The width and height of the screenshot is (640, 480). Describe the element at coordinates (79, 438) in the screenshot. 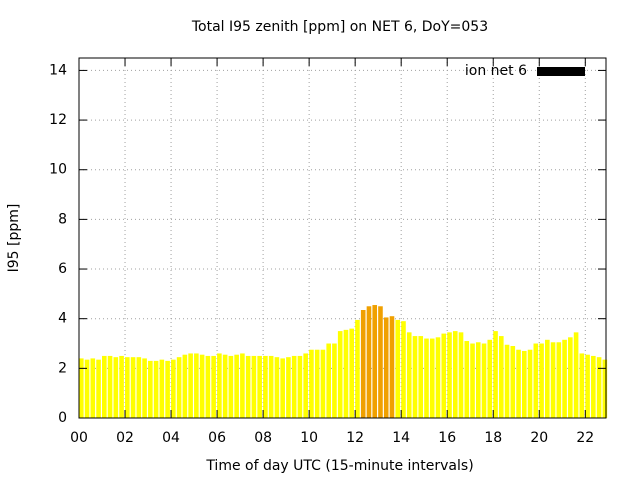

I see `x-tick-label: 00` at that location.